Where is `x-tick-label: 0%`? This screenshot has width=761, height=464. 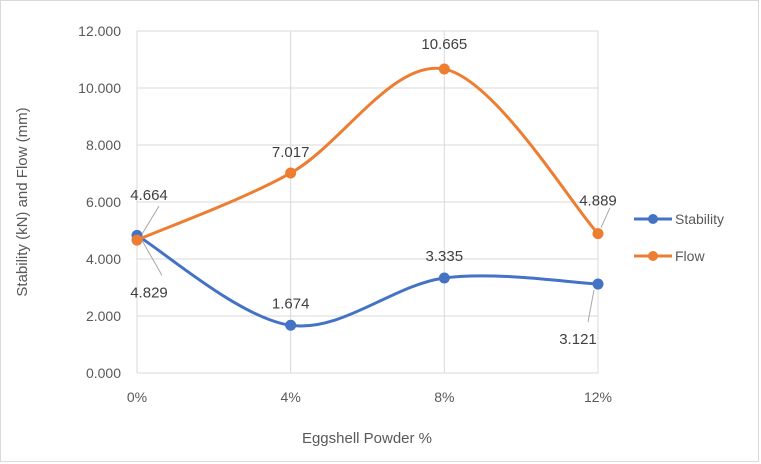
x-tick-label: 0% is located at coordinates (137, 397).